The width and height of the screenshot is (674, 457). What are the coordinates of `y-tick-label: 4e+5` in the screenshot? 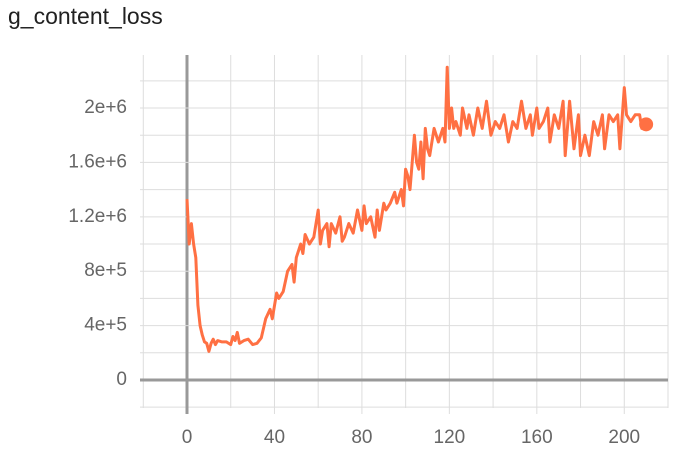 It's located at (105, 325).